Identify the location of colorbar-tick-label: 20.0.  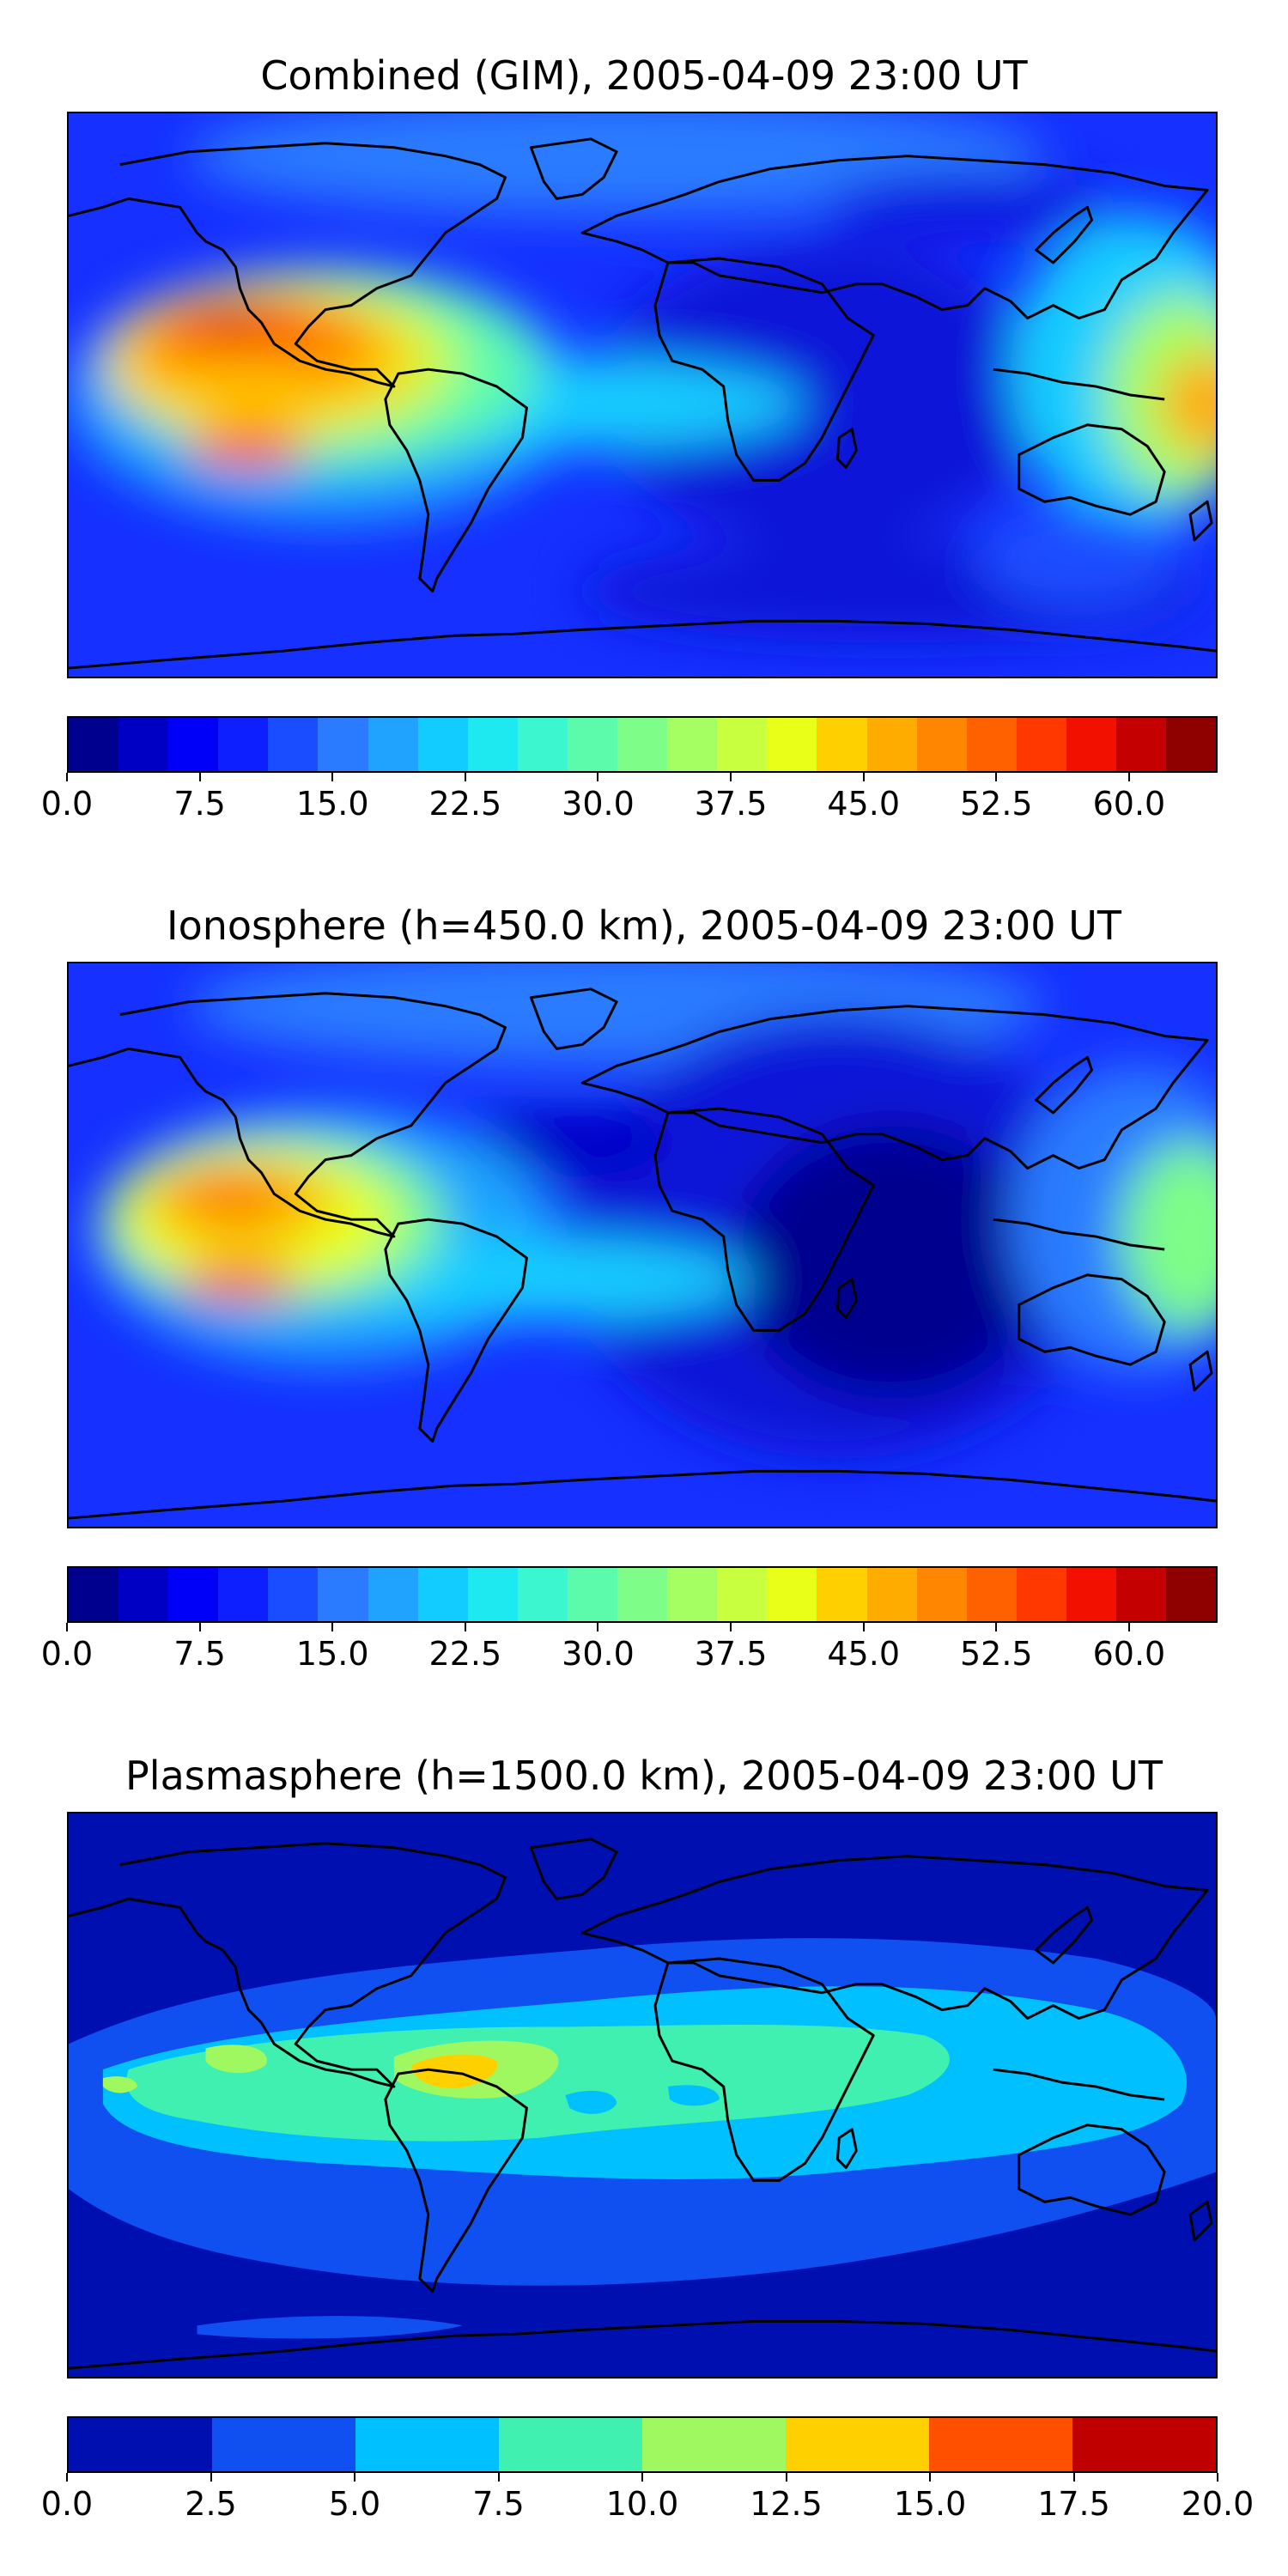
(1218, 2504).